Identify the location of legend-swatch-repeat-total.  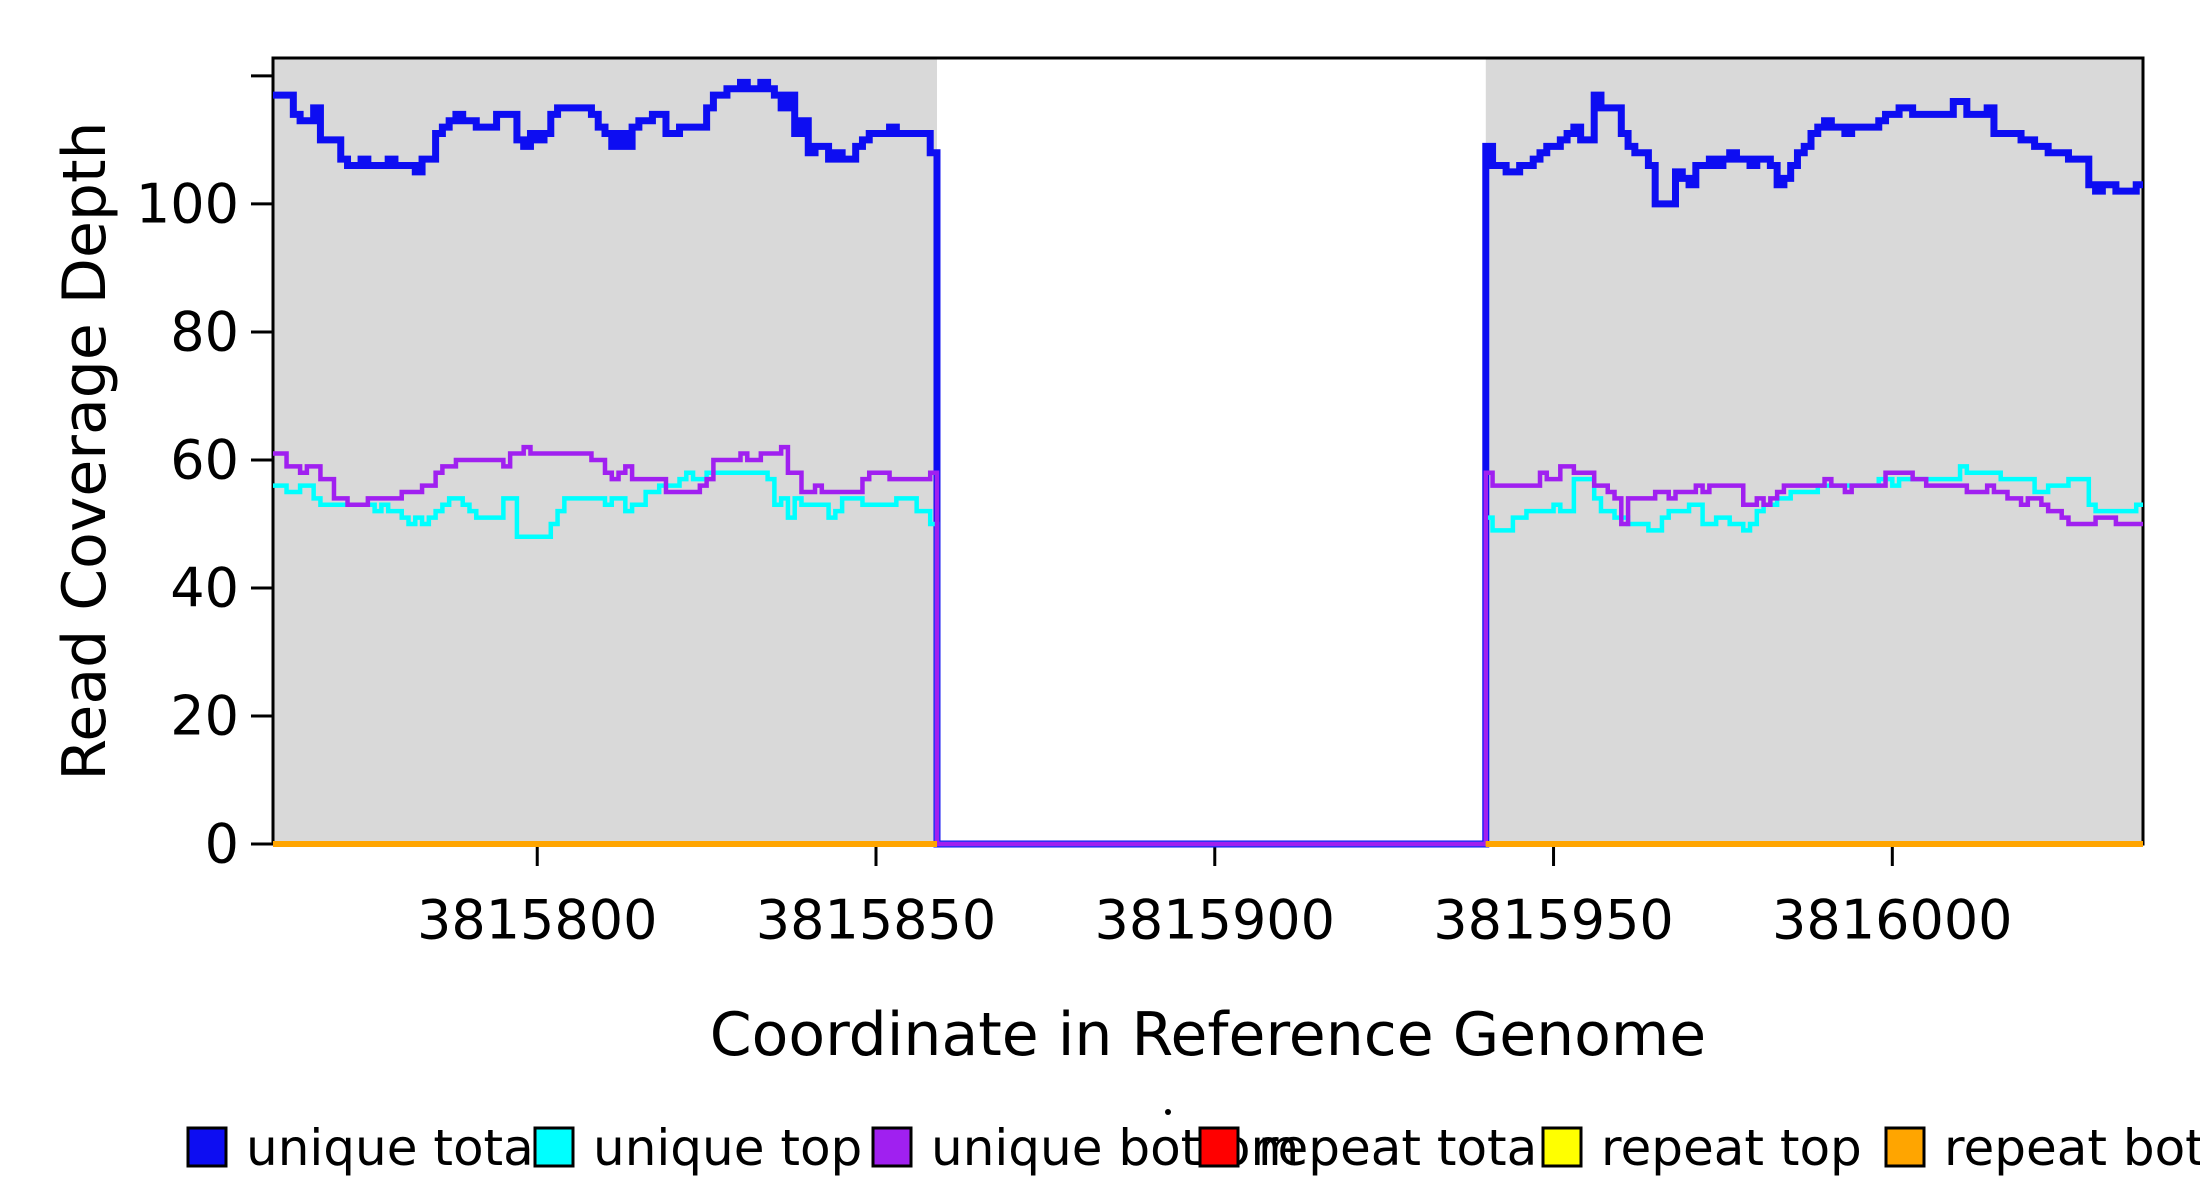
(1219, 1147).